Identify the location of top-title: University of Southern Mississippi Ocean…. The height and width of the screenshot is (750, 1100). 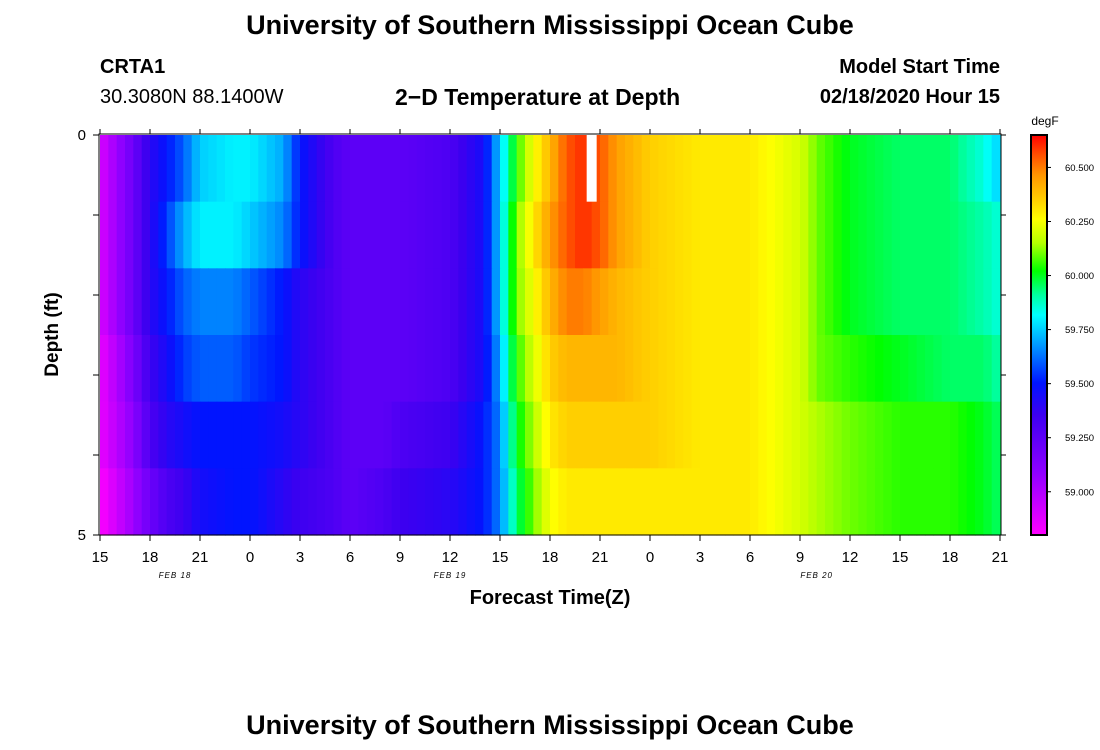
(550, 25).